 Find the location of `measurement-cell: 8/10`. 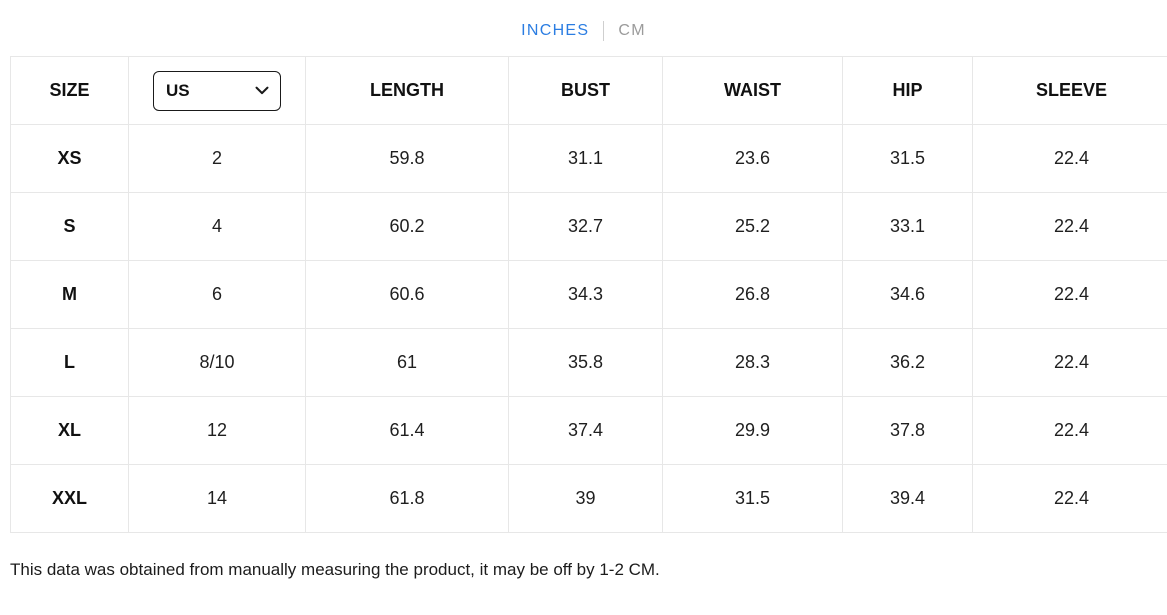

measurement-cell: 8/10 is located at coordinates (217, 362).